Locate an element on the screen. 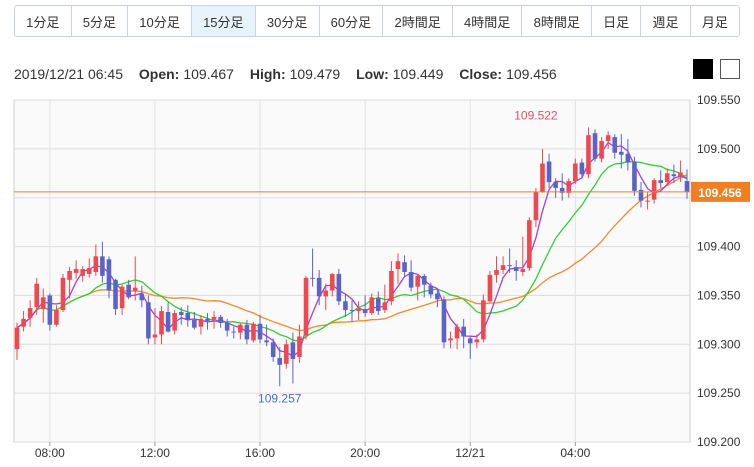  tab-timeframe: 8時間足 is located at coordinates (557, 21).